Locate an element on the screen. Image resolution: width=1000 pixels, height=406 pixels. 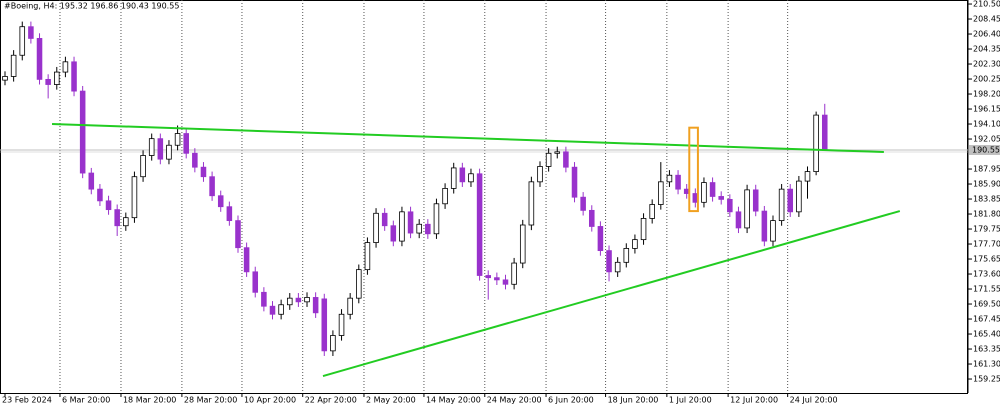
x-tick-label: 6 Mar 20:00 is located at coordinates (86, 400).